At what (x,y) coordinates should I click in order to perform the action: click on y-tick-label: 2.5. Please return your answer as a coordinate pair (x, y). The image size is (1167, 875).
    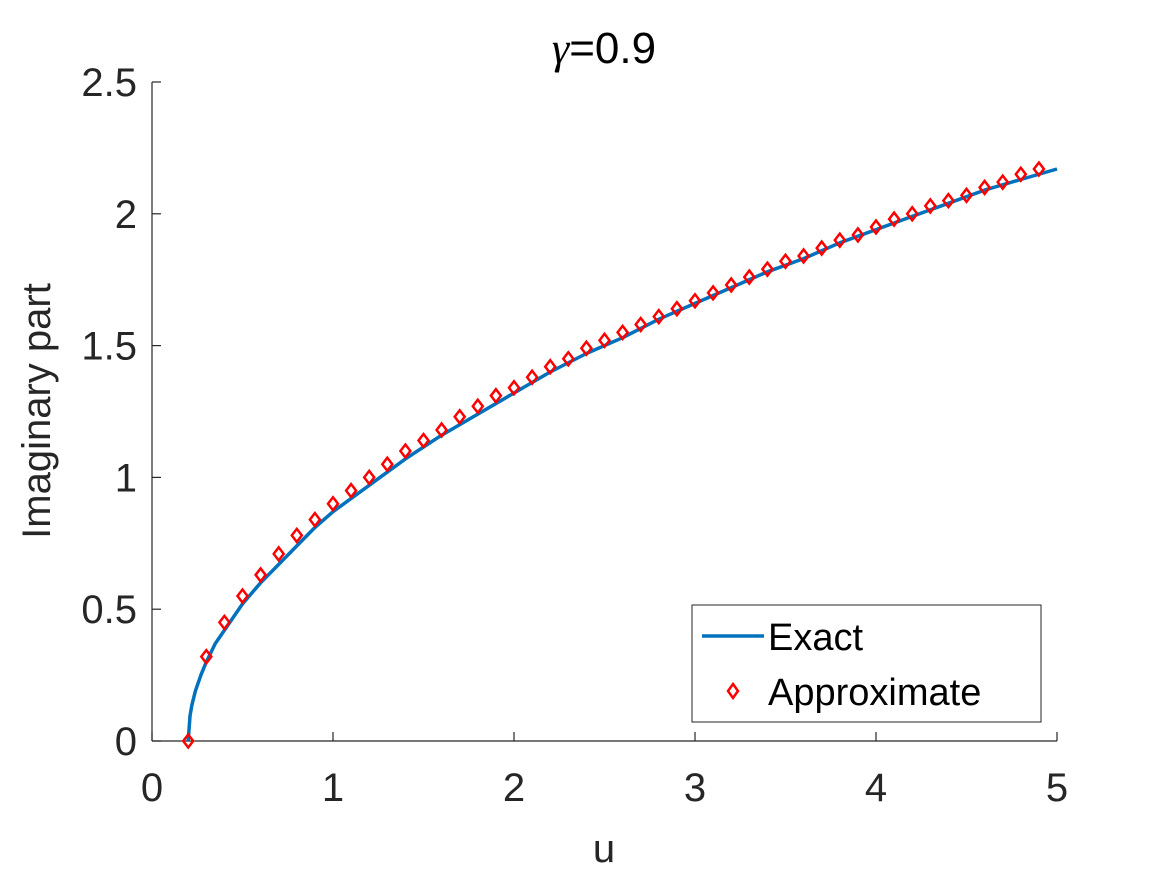
    Looking at the image, I should click on (109, 83).